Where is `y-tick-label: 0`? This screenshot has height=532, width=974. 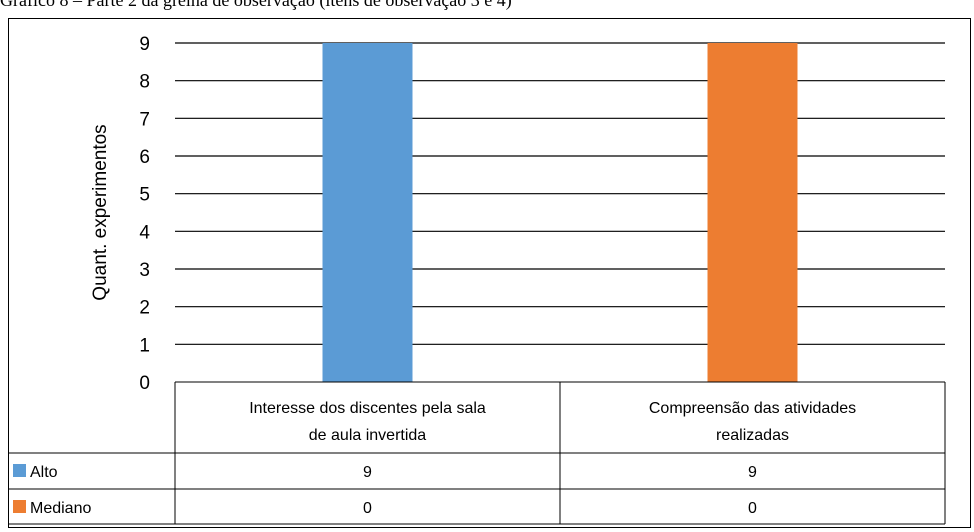 y-tick-label: 0 is located at coordinates (144, 383).